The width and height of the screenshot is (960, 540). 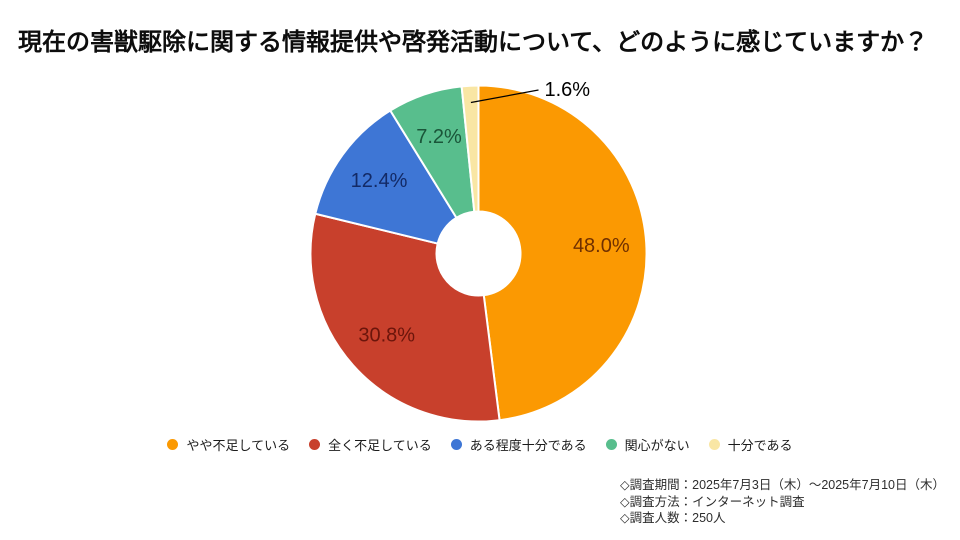 I want to click on legend-label: ある程度十分である, so click(x=528, y=445).